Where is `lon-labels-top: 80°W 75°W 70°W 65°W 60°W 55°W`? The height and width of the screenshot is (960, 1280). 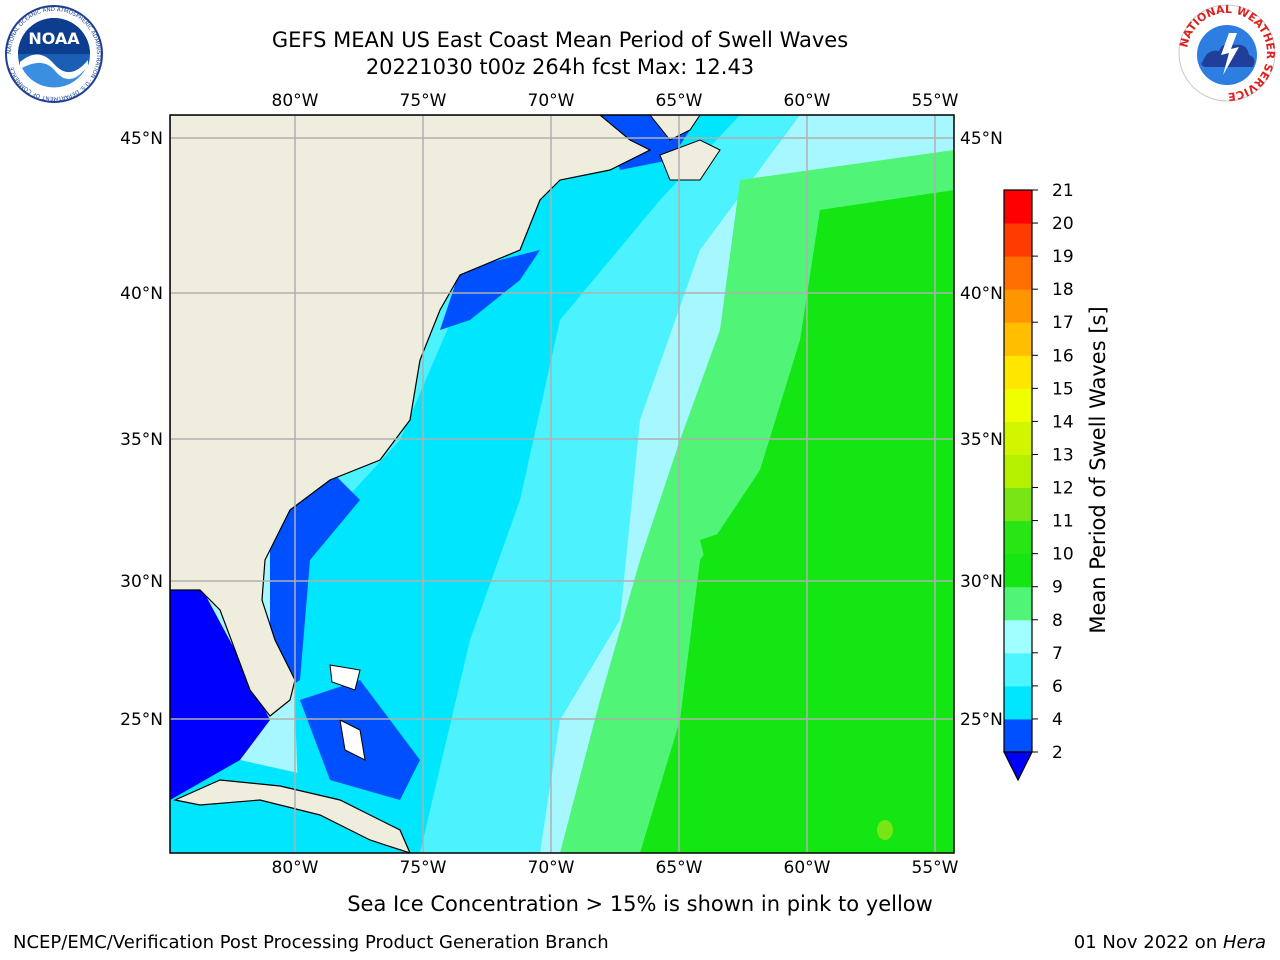
lon-labels-top: 80°W 75°W 70°W 65°W 60°W 55°W is located at coordinates (615, 101).